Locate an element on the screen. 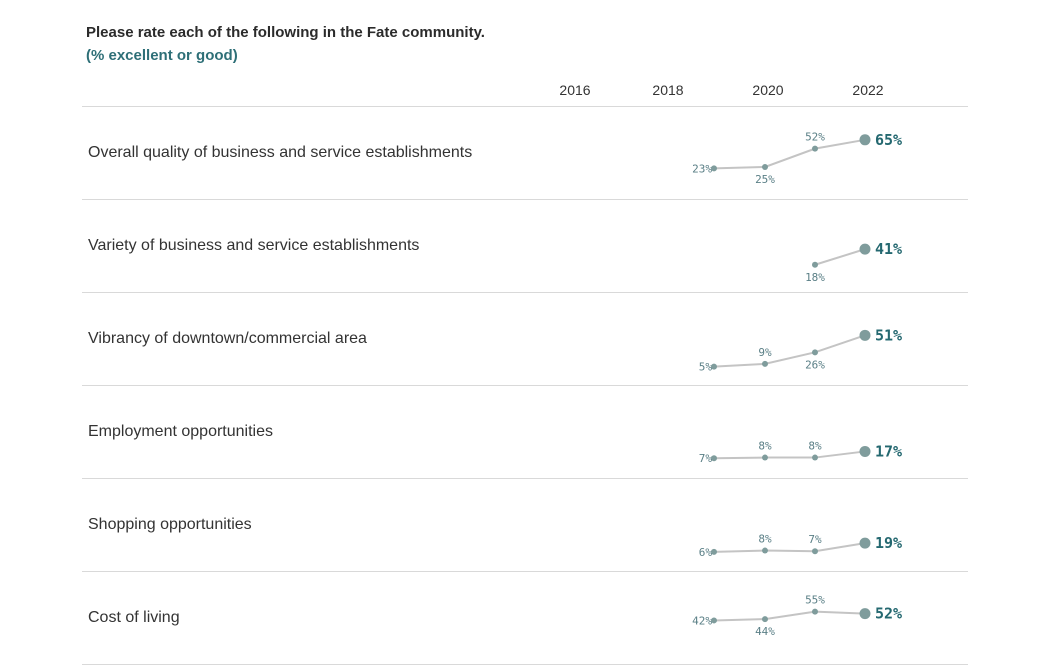 The image size is (1043, 665). row-label-shopping: Shopping opportunities is located at coordinates (170, 524).